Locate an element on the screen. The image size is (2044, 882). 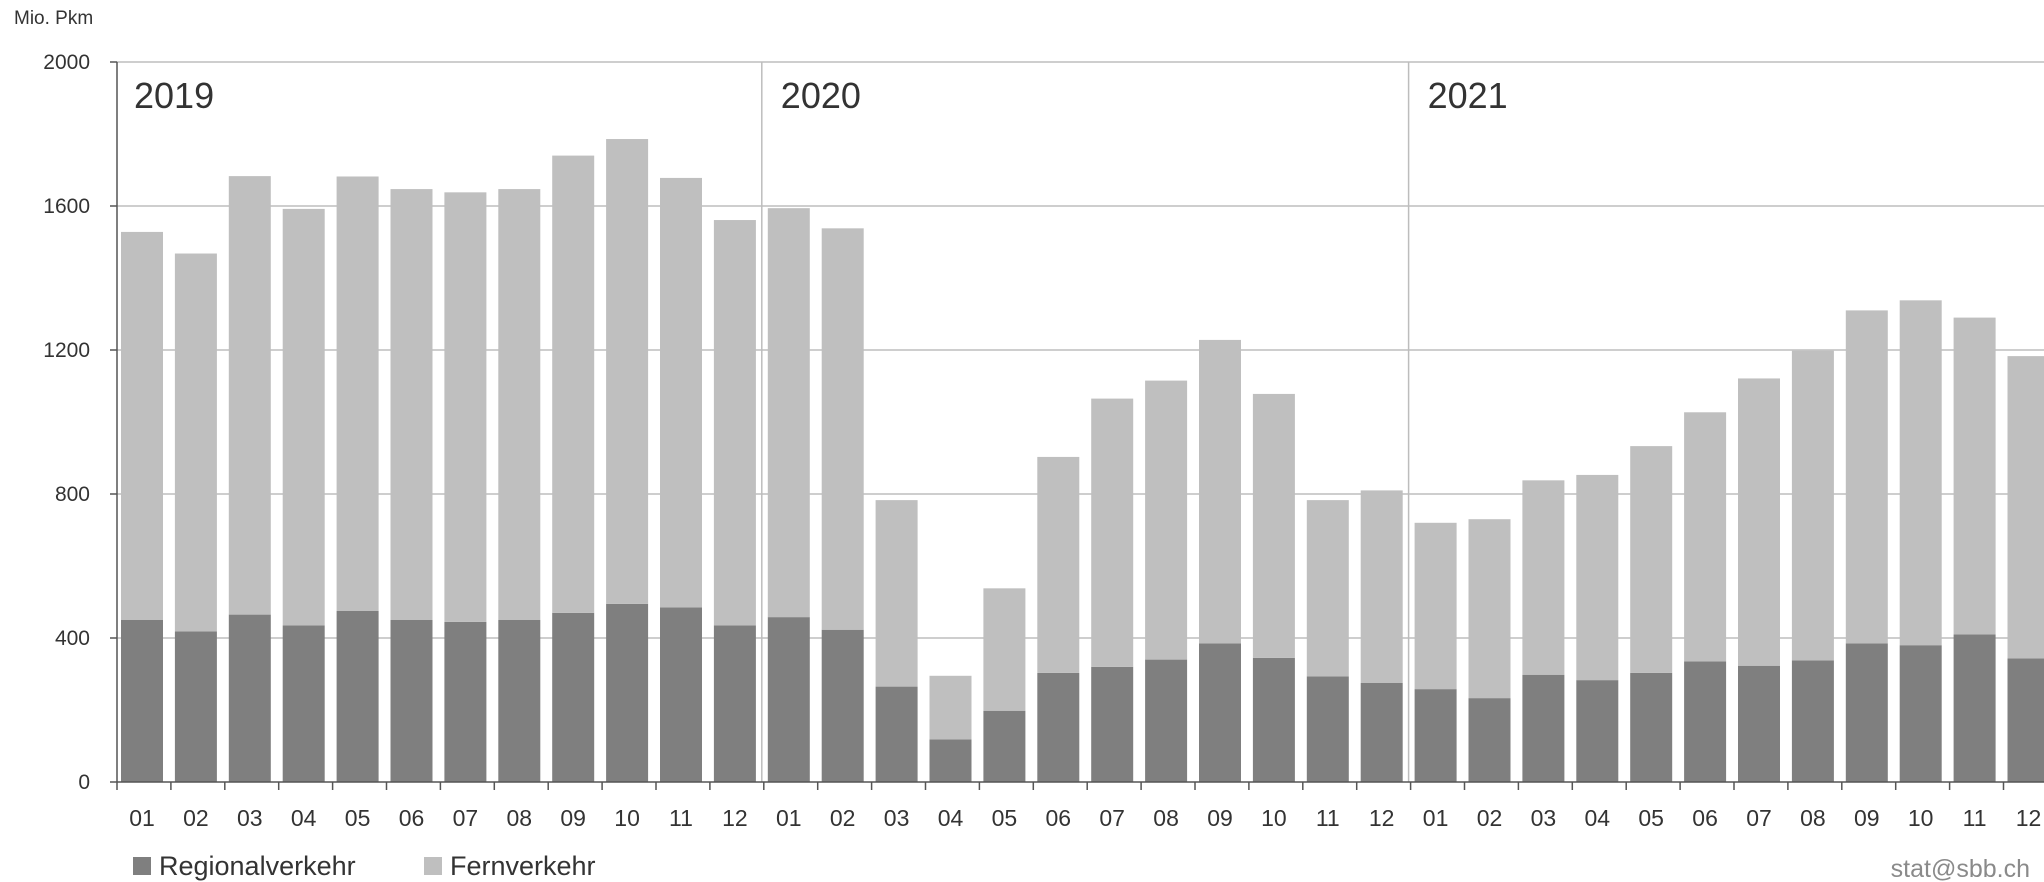
x-tick-label-27: 03 is located at coordinates (1544, 818).